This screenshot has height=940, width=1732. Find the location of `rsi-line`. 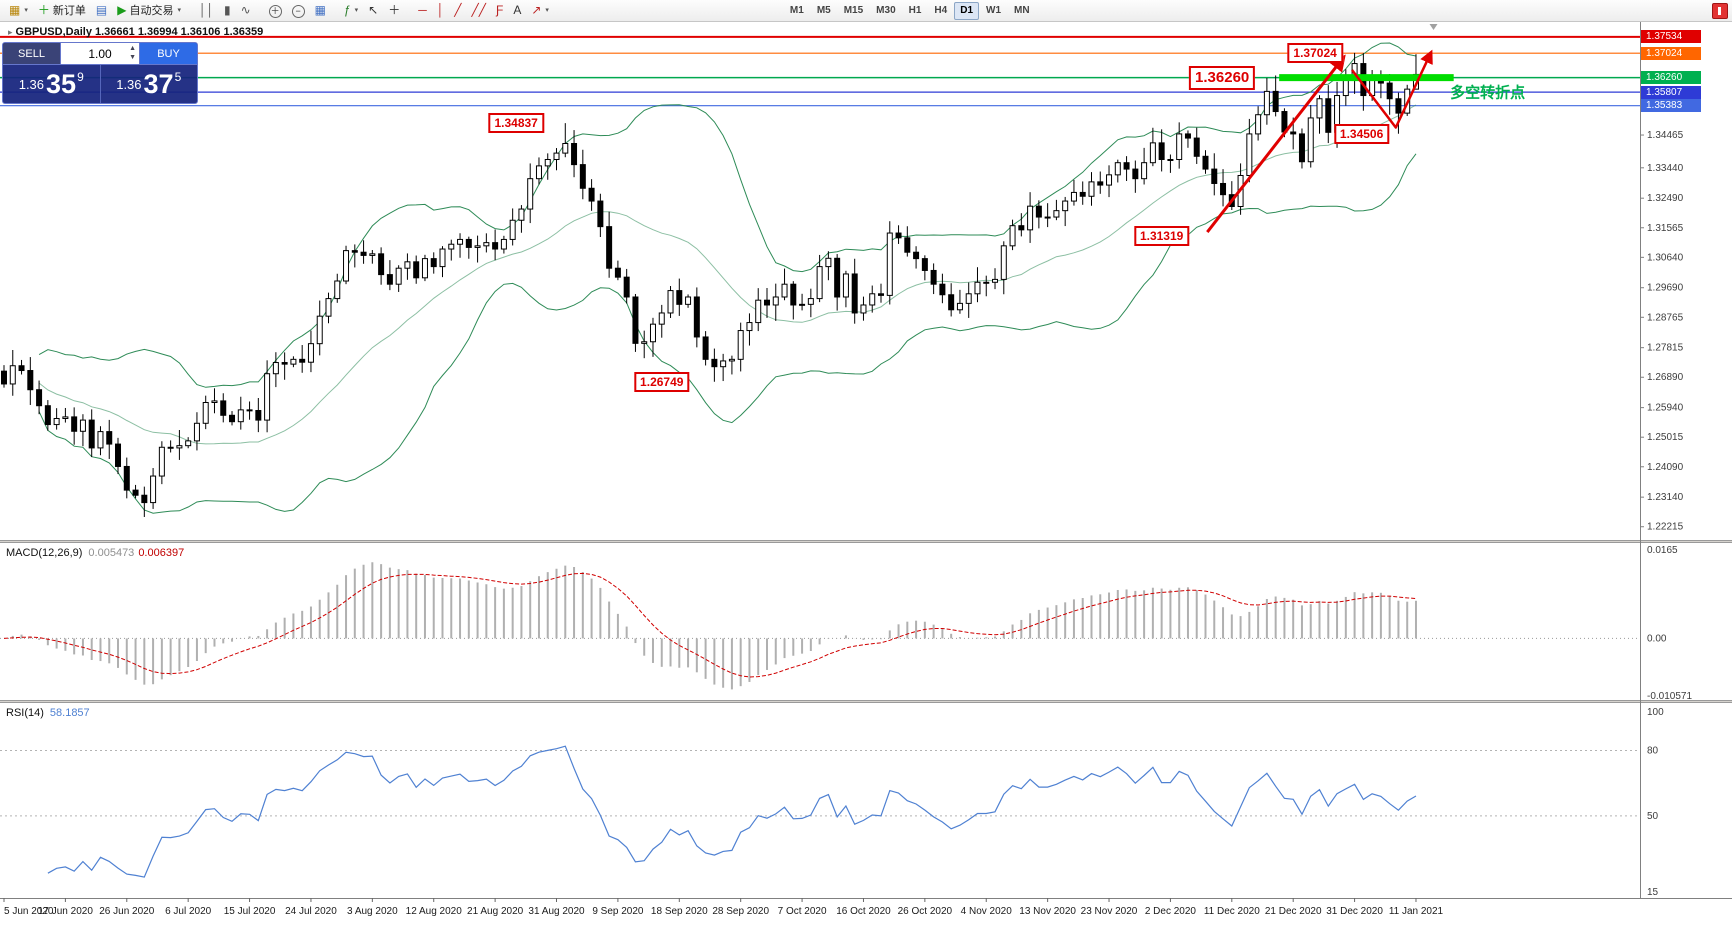

rsi-line is located at coordinates (732, 811).